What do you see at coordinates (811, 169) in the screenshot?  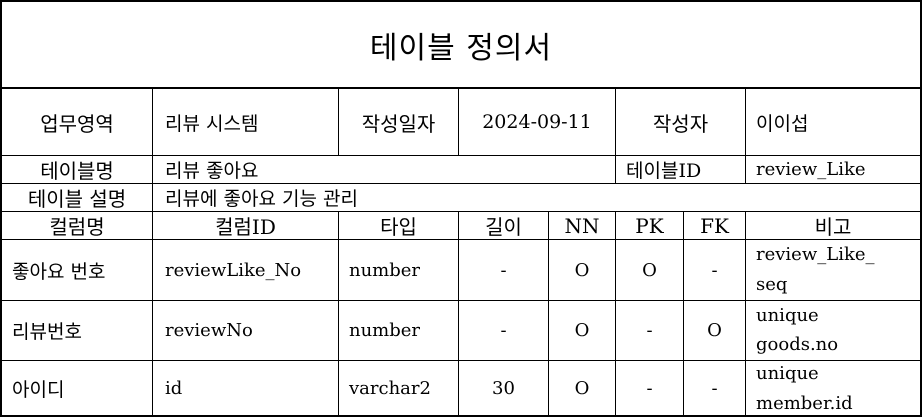 I see `table-id-value: review_Like` at bounding box center [811, 169].